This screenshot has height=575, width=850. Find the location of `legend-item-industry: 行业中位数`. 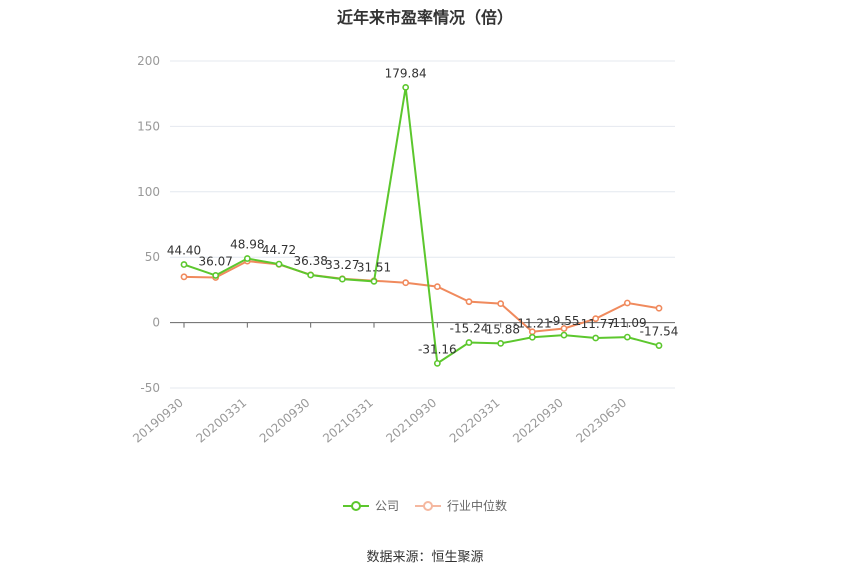

legend-item-industry: 行业中位数 is located at coordinates (461, 505).